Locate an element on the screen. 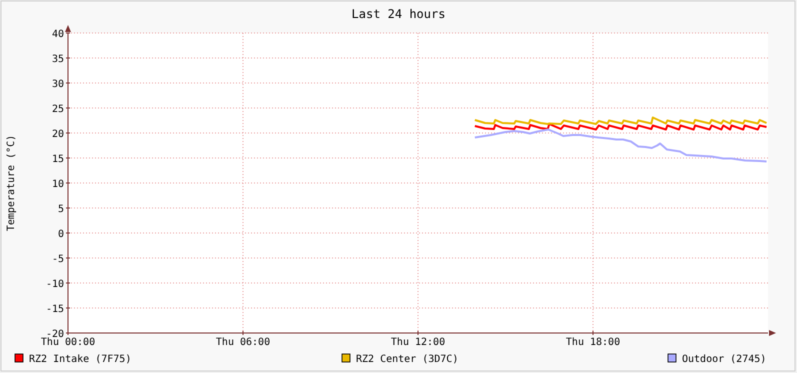  y-tick-label: 10 is located at coordinates (58, 184).